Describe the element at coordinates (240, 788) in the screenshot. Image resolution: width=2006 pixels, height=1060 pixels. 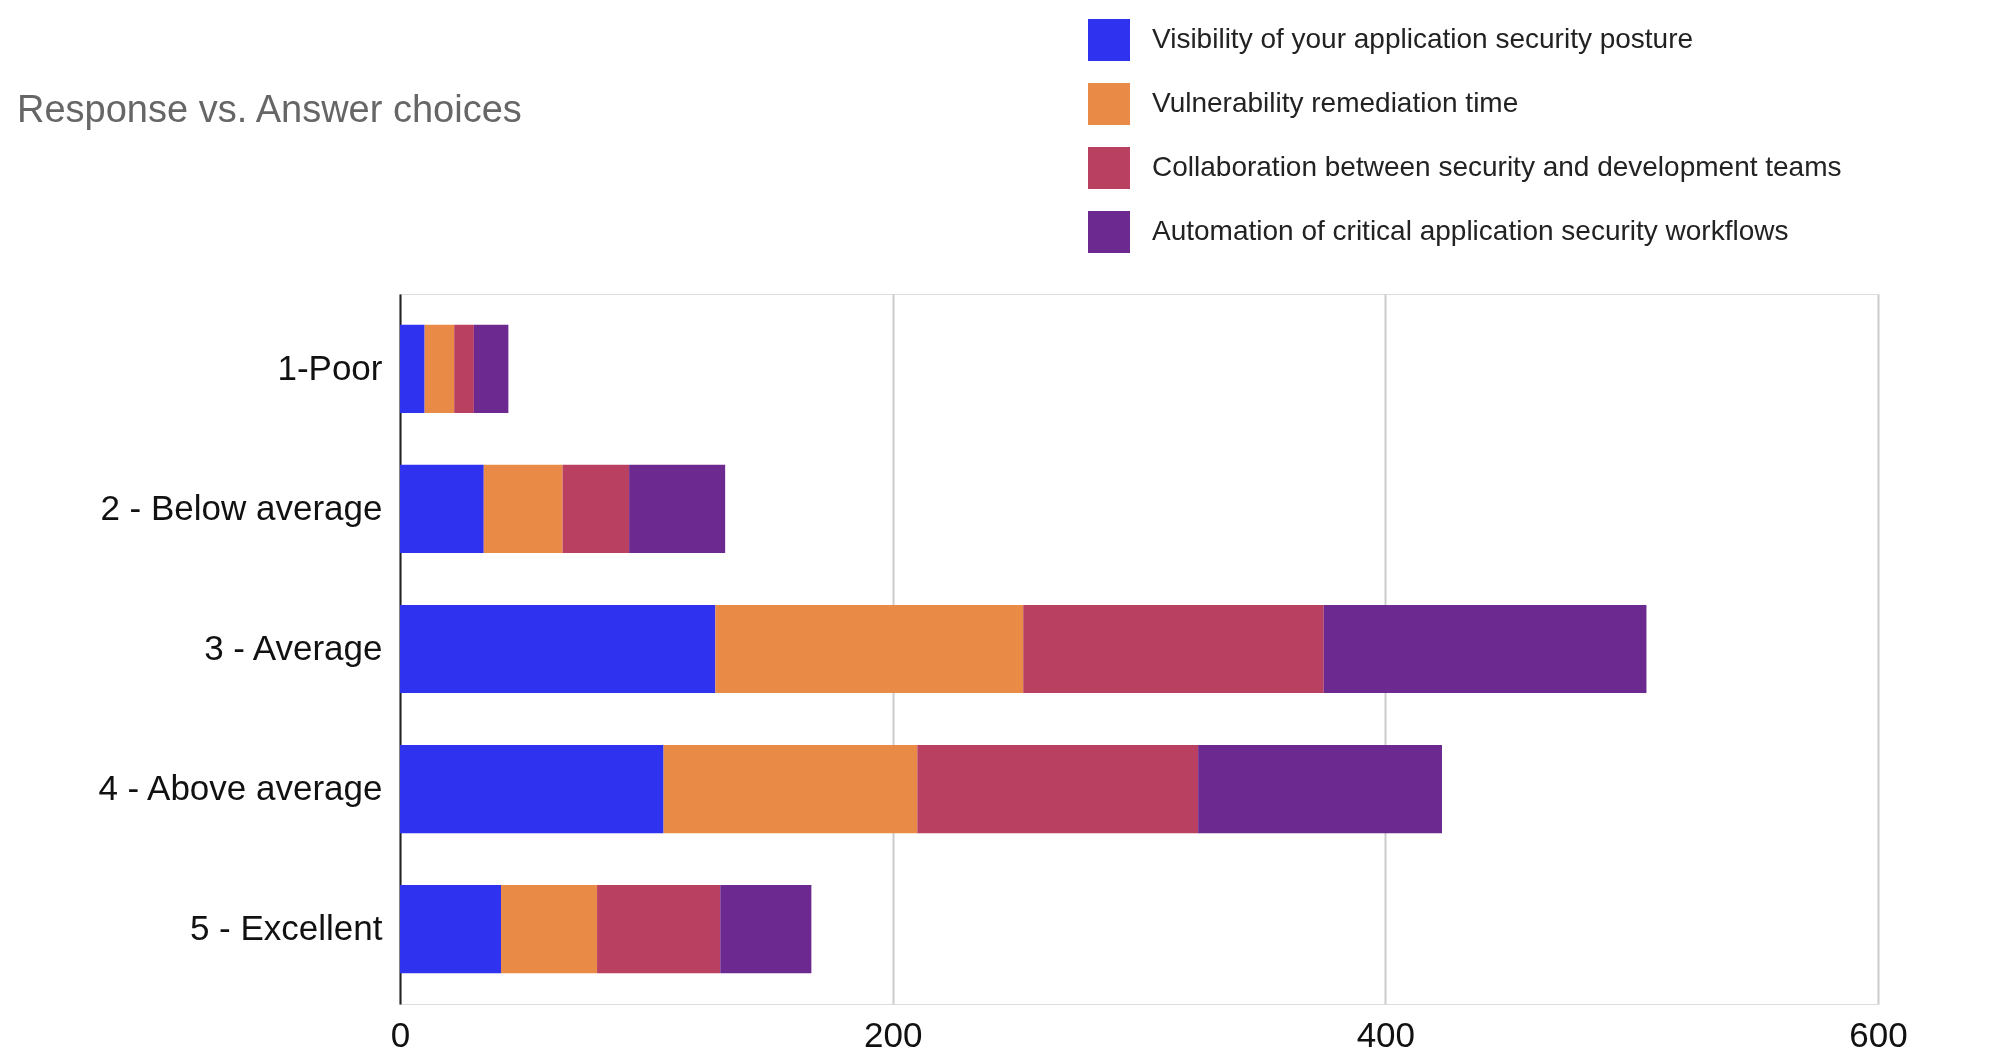
I see `y-tick-label: 4 - Above average` at that location.